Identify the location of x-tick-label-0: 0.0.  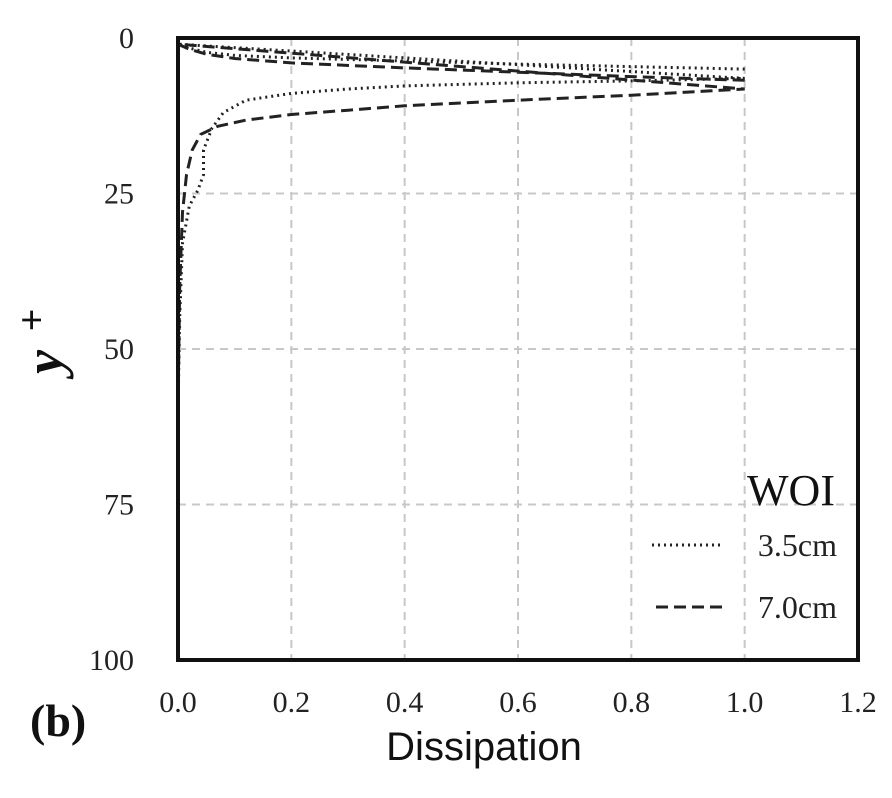
(178, 702).